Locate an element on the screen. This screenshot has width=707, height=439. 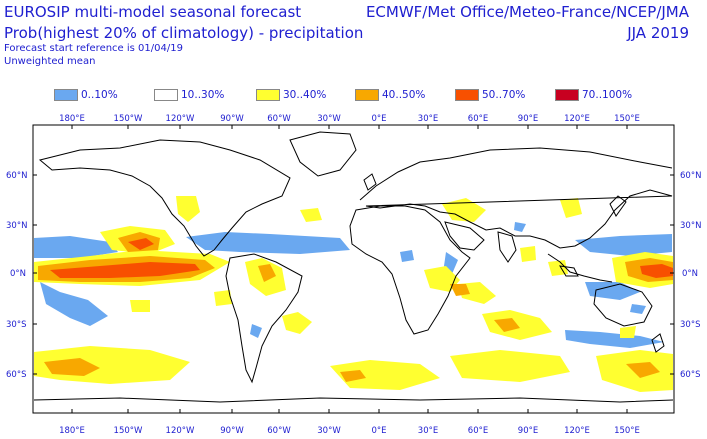
lon-label-top: 30°E is located at coordinates (428, 119).